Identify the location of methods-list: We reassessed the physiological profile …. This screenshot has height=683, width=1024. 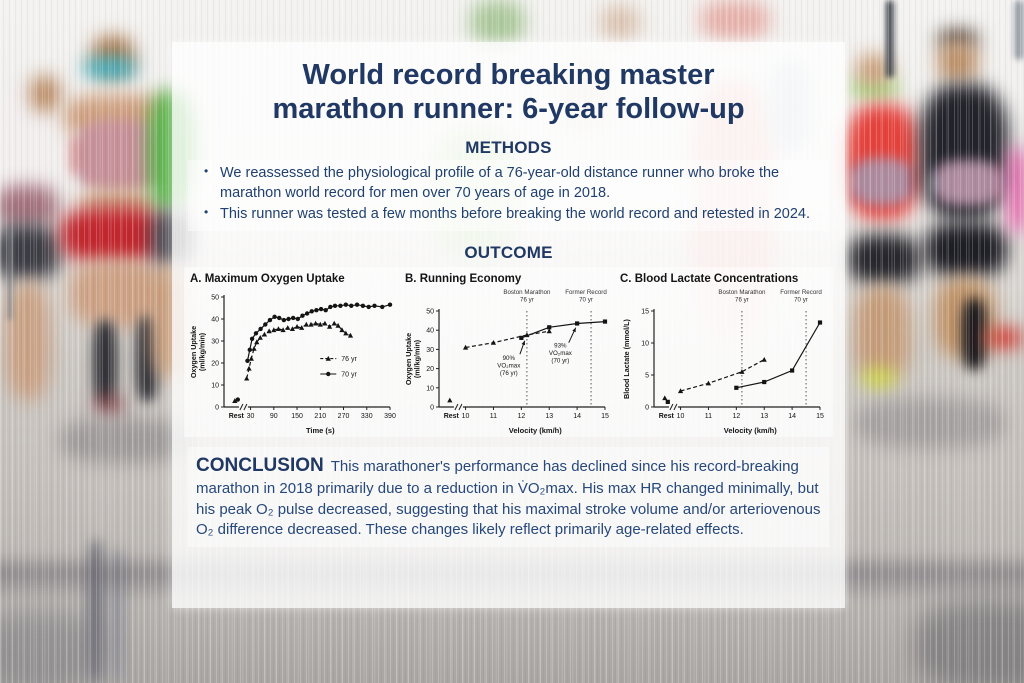
(508, 193).